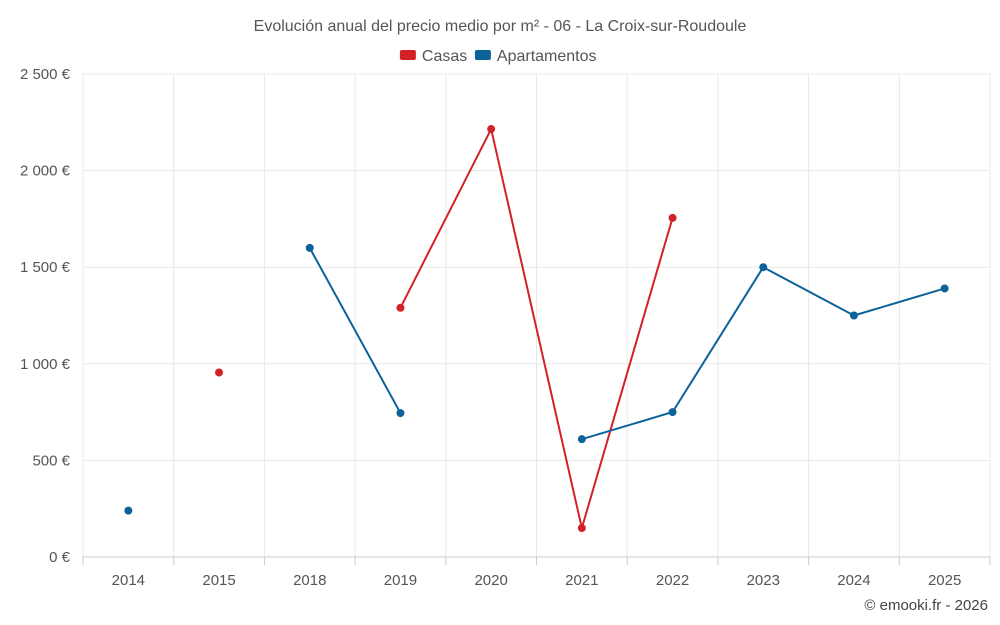 This screenshot has width=1000, height=625. Describe the element at coordinates (309, 580) in the screenshot. I see `x-tick-label-2018: 2018` at that location.